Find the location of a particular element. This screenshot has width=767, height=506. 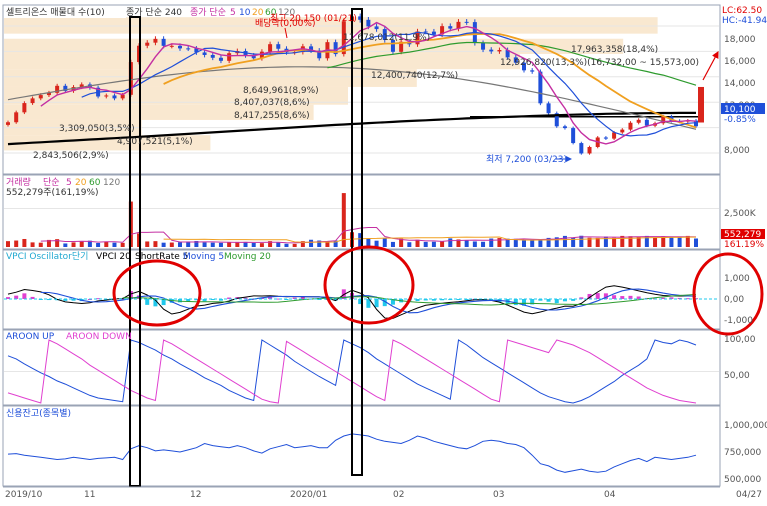

volume-last-pct: 161.19% is located at coordinates (744, 245).